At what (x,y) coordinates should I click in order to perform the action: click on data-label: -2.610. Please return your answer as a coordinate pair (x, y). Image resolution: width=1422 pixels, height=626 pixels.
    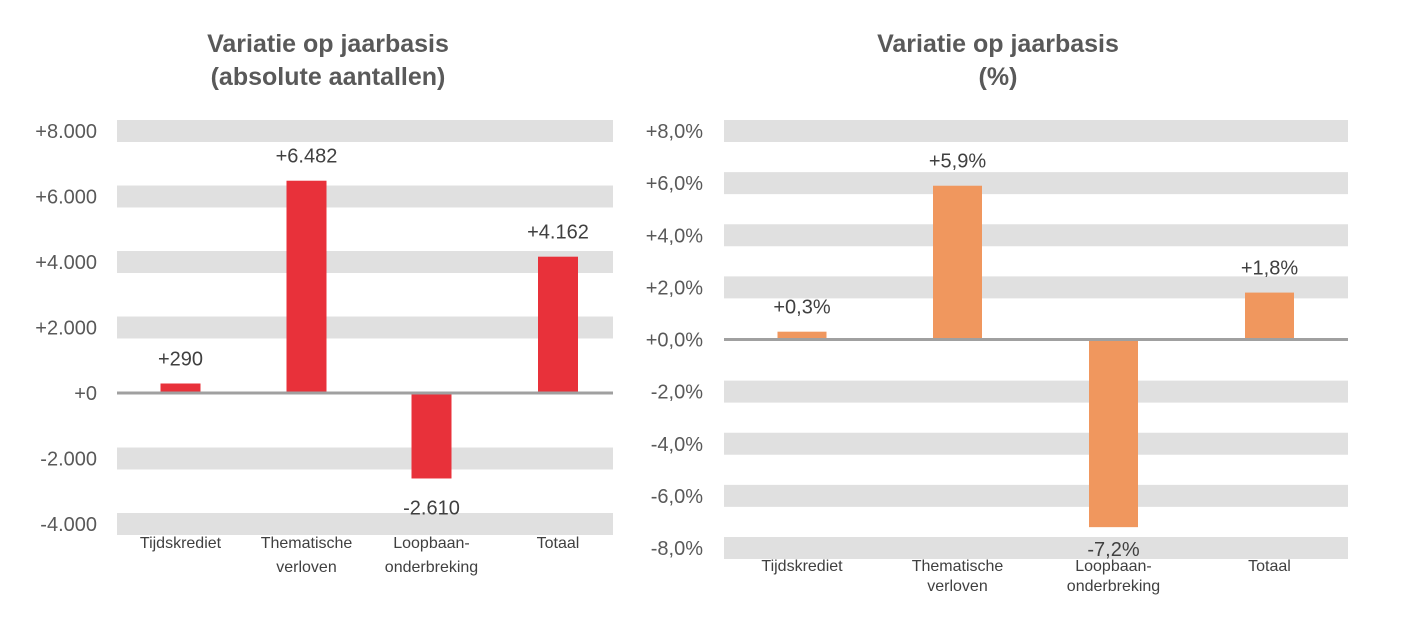
    Looking at the image, I should click on (431, 508).